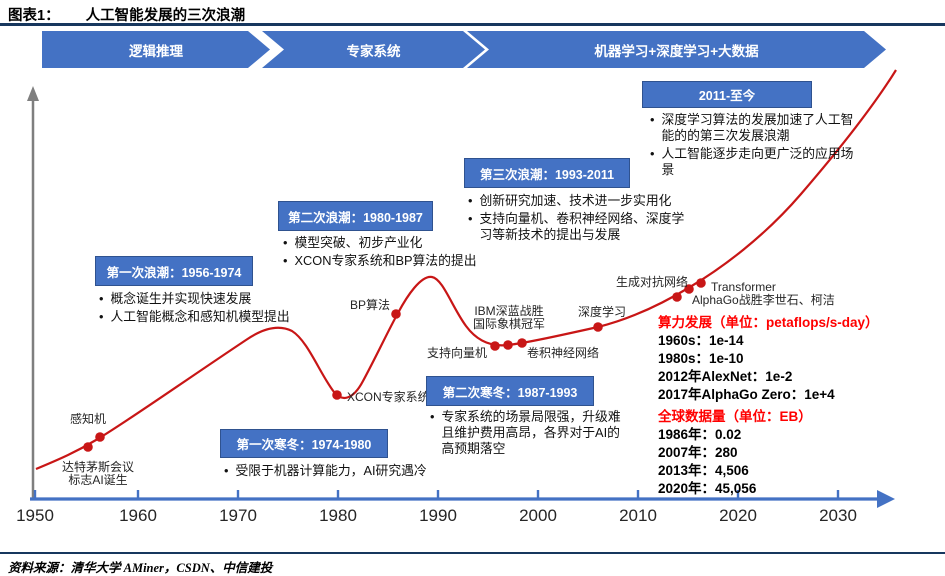 The height and width of the screenshot is (576, 945). I want to click on winter2-title: 第二次寒冬：1987-1993, so click(510, 392).